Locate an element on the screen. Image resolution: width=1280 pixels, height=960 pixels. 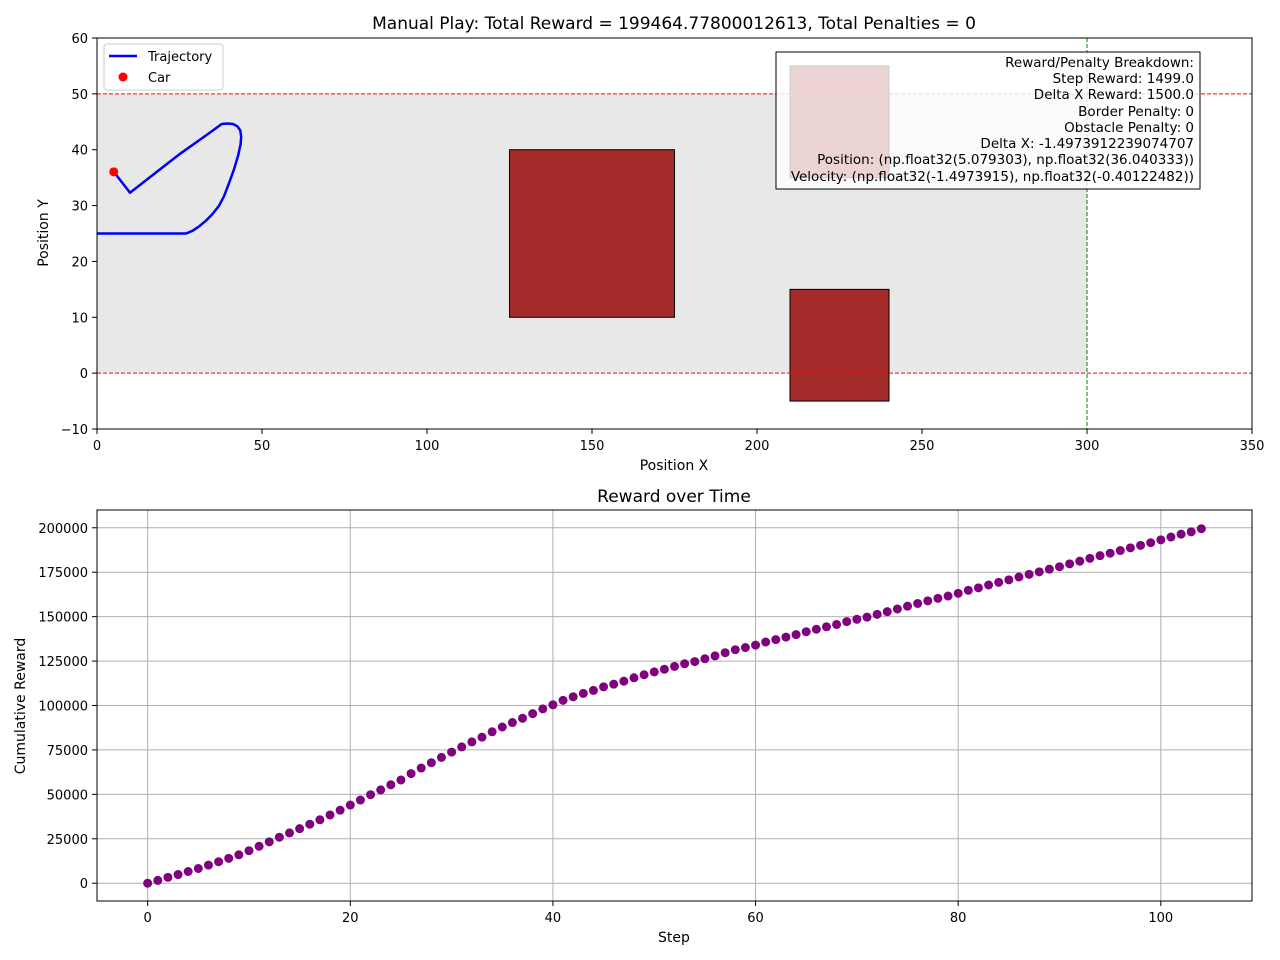
info-box-frame is located at coordinates (988, 120).